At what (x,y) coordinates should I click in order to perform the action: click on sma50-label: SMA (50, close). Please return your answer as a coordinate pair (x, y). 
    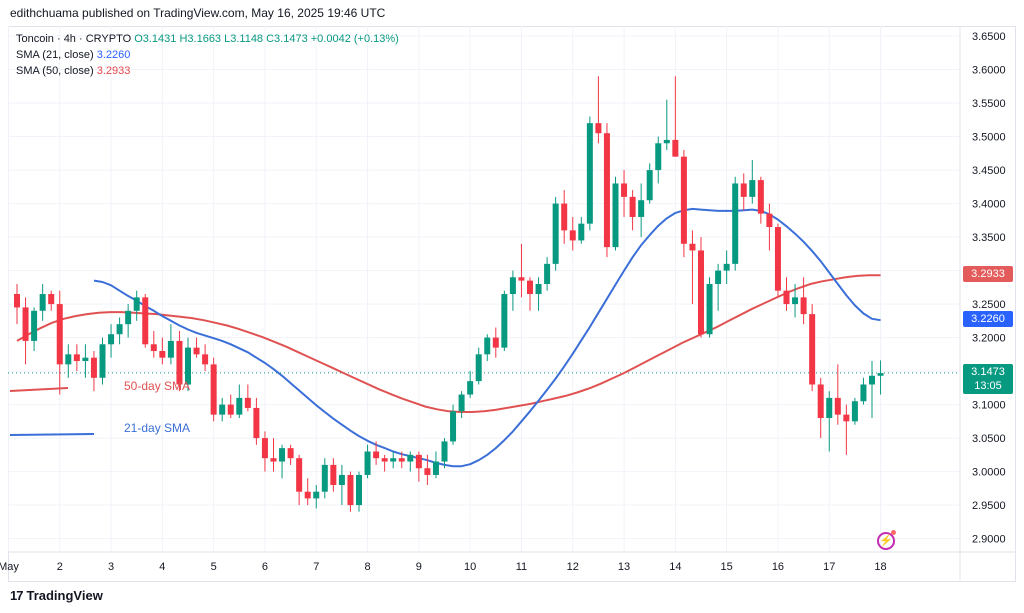
    Looking at the image, I should click on (55, 71).